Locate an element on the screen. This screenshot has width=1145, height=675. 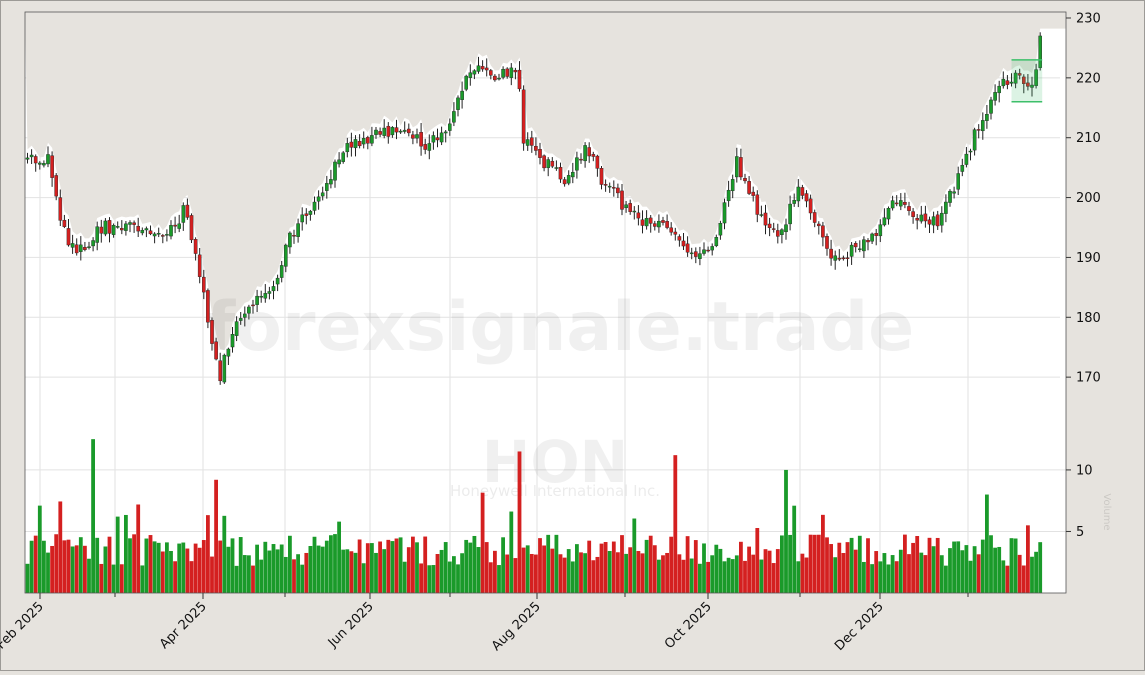
price-tick-label: 180 is located at coordinates (1088, 318).